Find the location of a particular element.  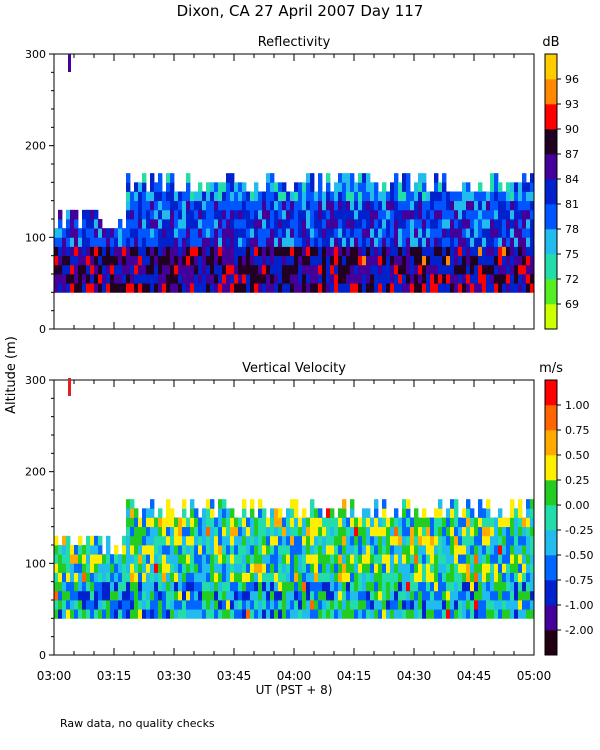

colorbar-swatch is located at coordinates (551, 242).